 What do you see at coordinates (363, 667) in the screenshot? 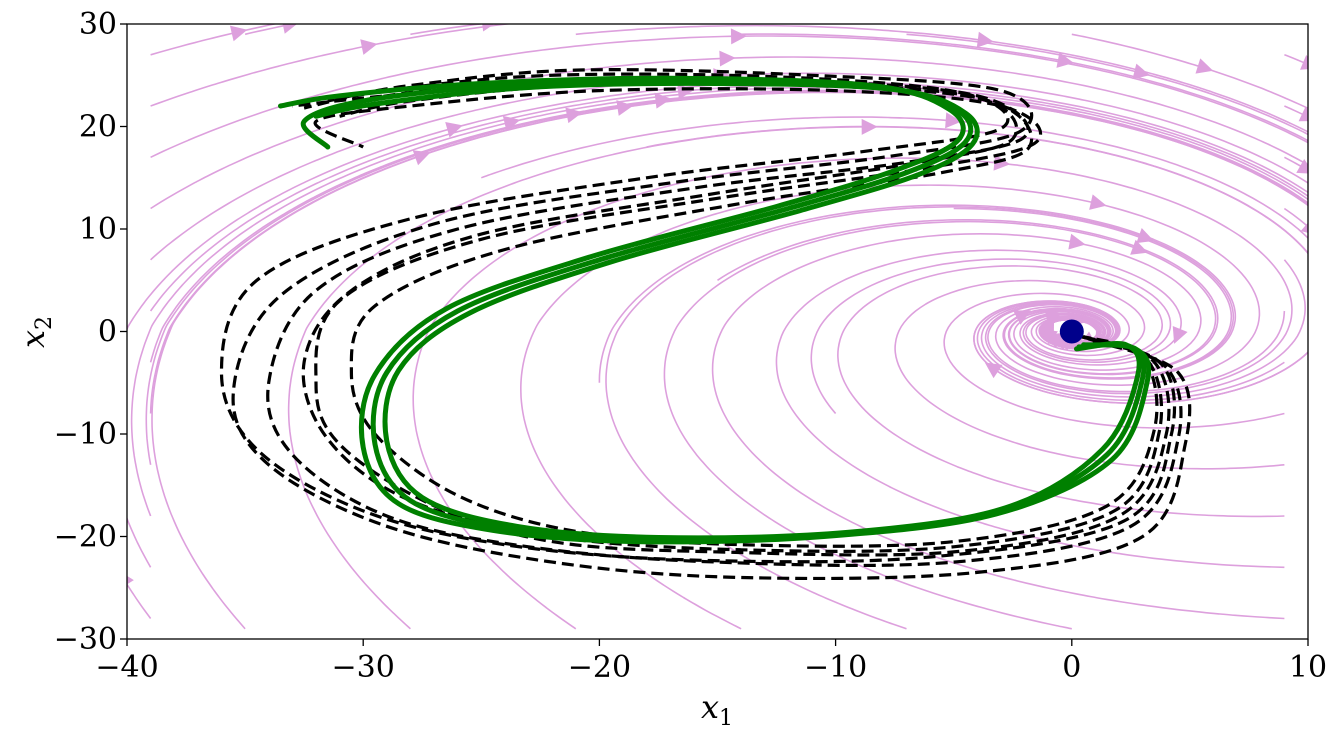
I see `x-tick-label: −30` at bounding box center [363, 667].